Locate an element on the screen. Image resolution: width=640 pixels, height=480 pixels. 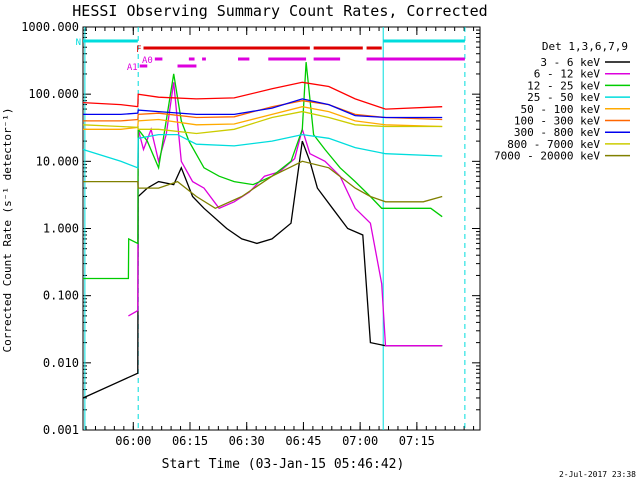
flag-bar-label: A0 is located at coordinates (147, 61).